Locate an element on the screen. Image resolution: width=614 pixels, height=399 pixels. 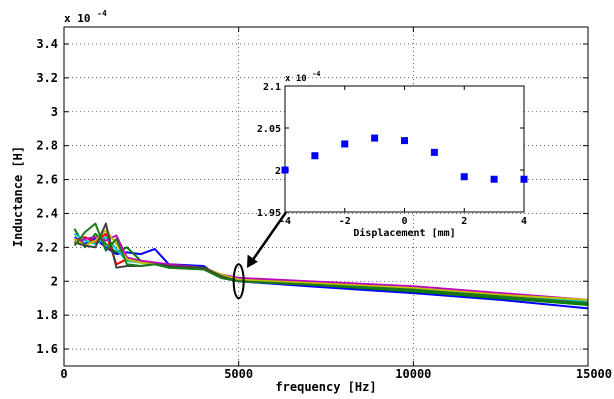
y-tick-label: 2.8 is located at coordinates (47, 146).